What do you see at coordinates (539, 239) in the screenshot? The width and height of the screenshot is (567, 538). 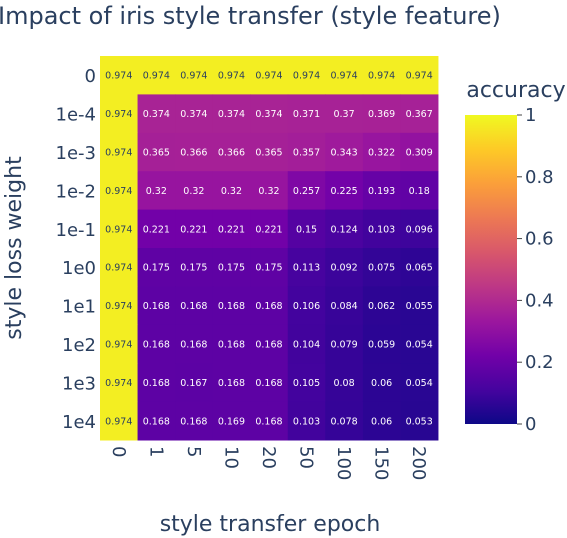 I see `colorbar-tick-label: 0.6` at bounding box center [539, 239].